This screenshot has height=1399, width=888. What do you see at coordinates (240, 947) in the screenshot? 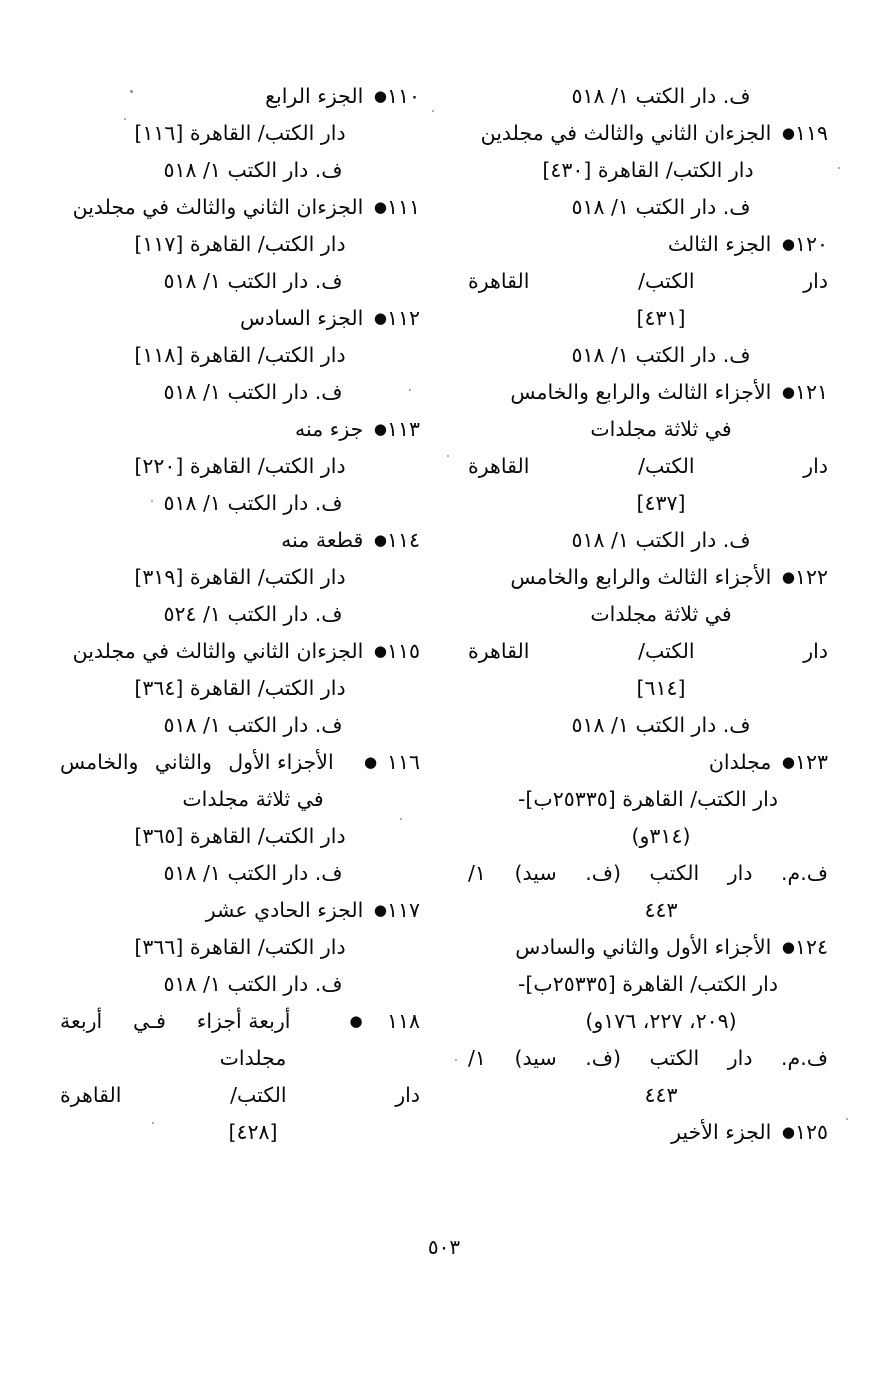
I see `catalogue-detail-line: دار الكتب/ القاهرة [٣٦٦]` at bounding box center [240, 947].